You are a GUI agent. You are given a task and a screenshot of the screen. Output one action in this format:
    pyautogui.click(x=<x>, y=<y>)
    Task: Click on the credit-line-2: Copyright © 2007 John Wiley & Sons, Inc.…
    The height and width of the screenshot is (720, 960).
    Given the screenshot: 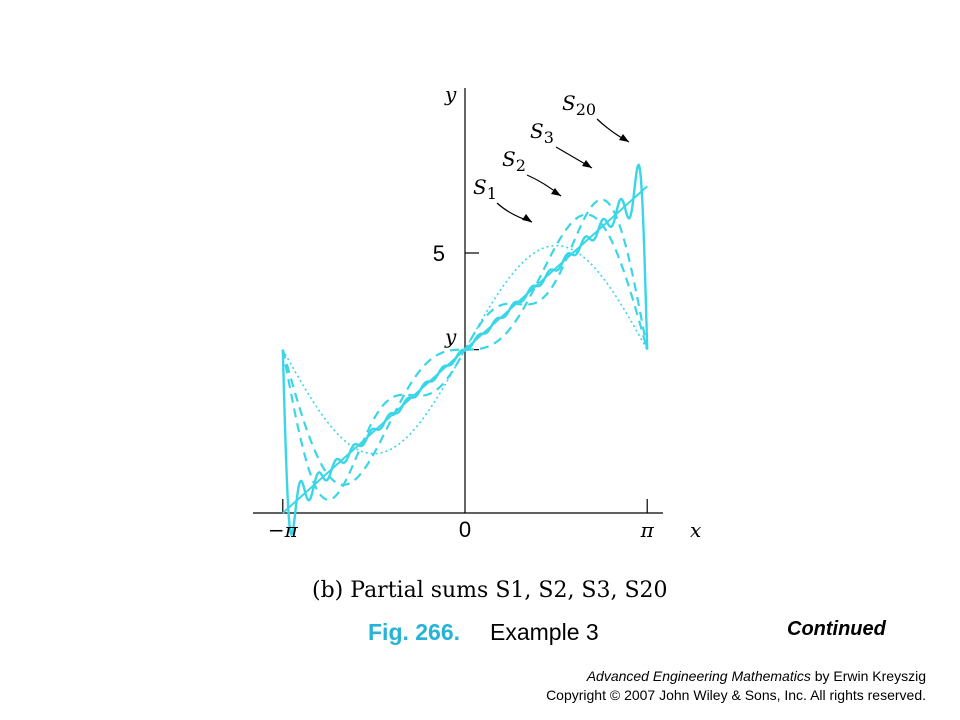 What is the action you would take?
    pyautogui.click(x=736, y=695)
    